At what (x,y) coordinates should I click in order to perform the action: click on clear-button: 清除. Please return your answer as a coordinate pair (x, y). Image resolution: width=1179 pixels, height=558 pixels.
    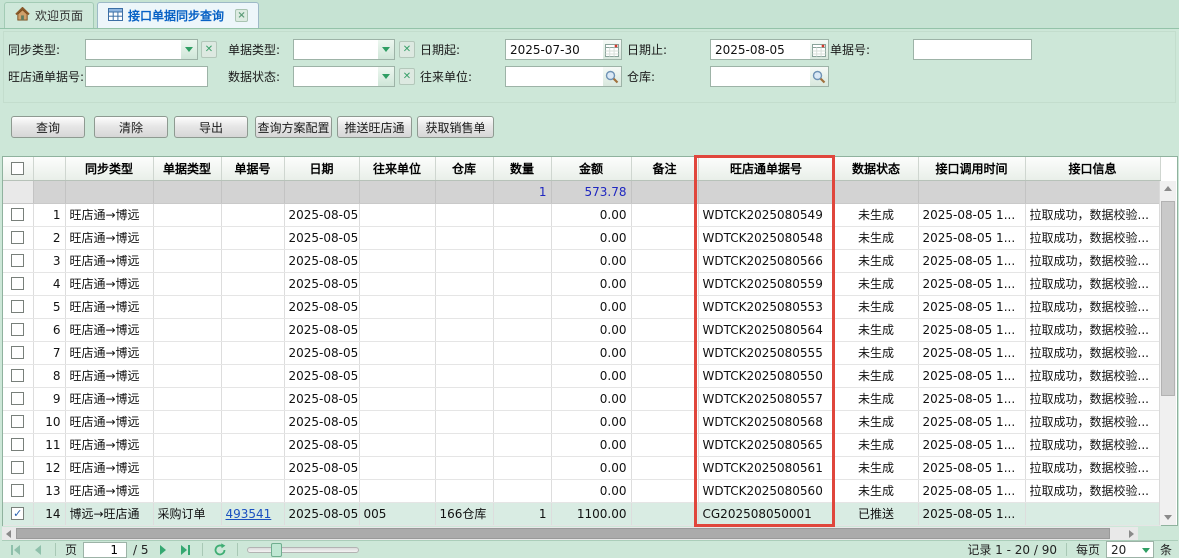
    Looking at the image, I should click on (131, 127).